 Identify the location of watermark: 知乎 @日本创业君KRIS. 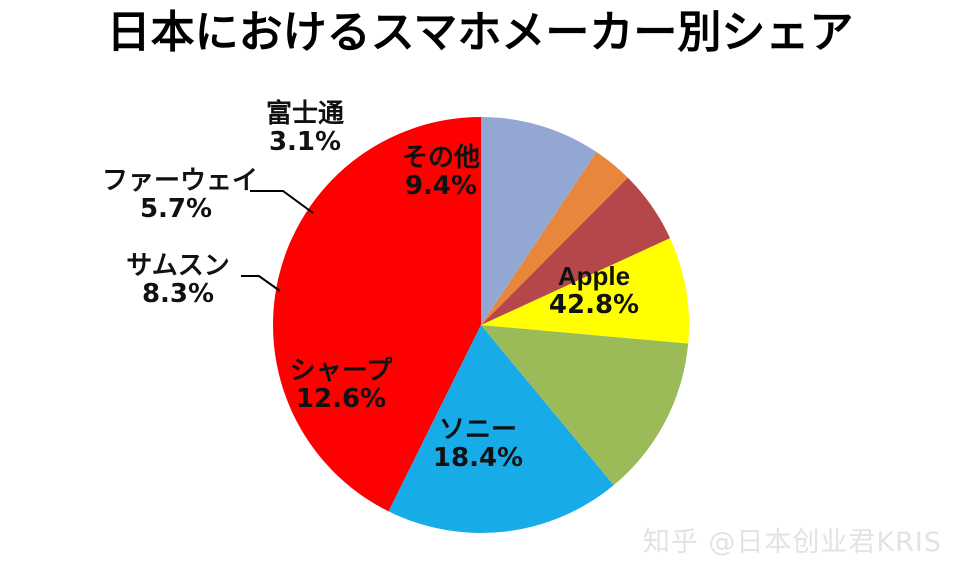
(792, 542).